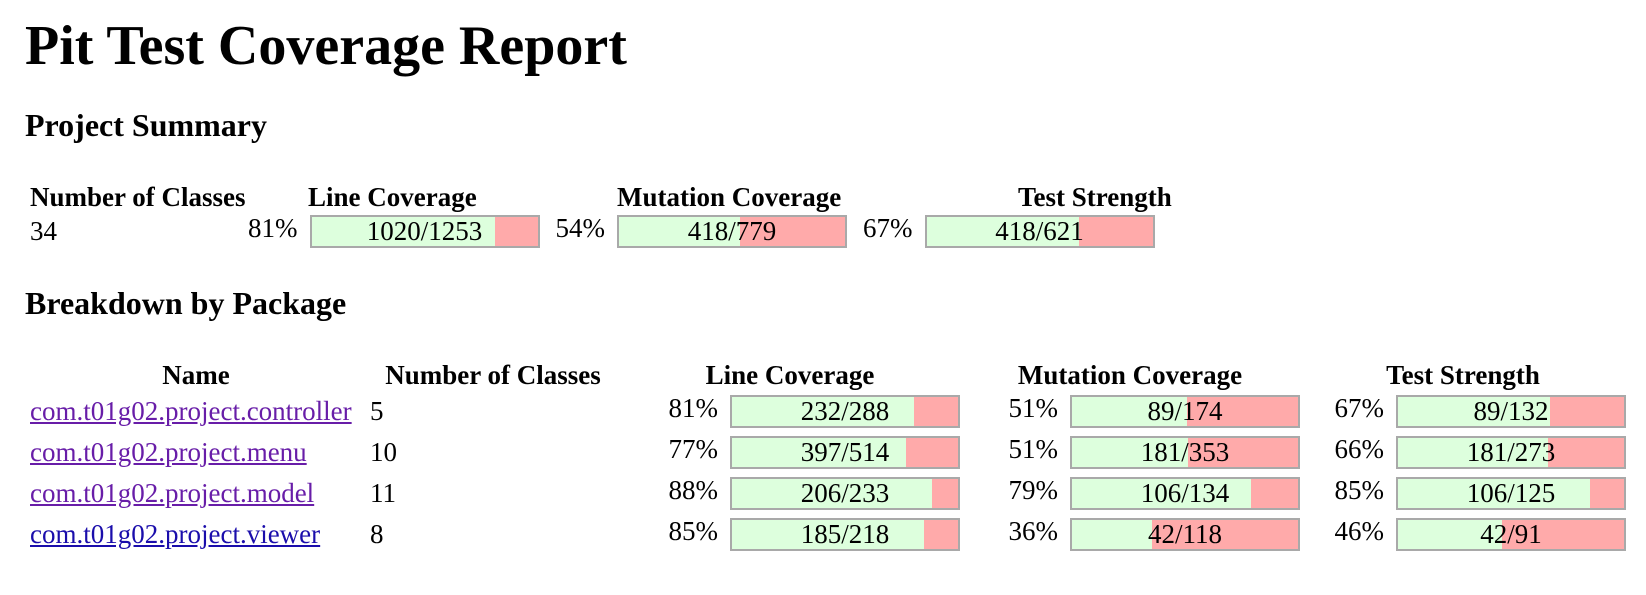  I want to click on coverage-legend: 106/134, so click(1185, 493).